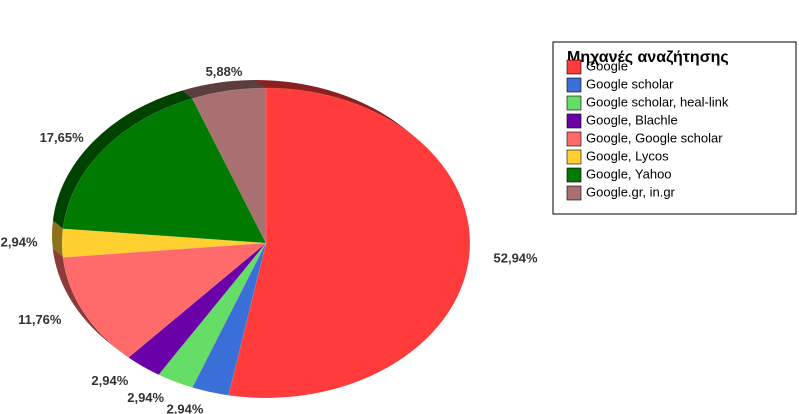 The height and width of the screenshot is (414, 799). What do you see at coordinates (627, 155) in the screenshot?
I see `legend-label: Google, Lycos` at bounding box center [627, 155].